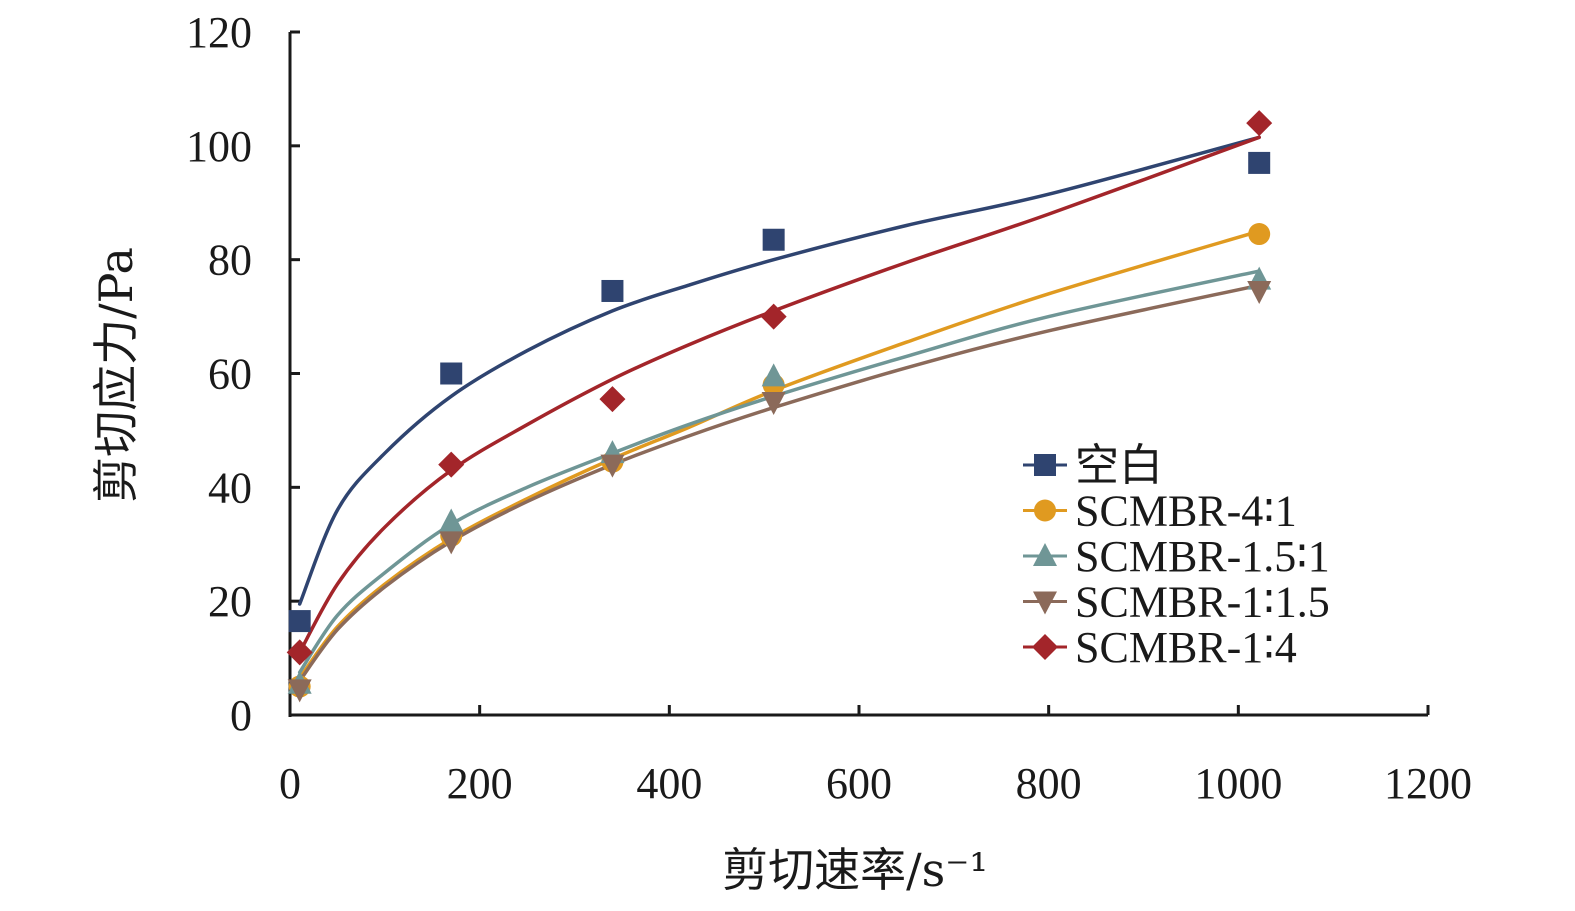  What do you see at coordinates (1238, 783) in the screenshot?
I see `x-tick-label: 1000` at bounding box center [1238, 783].